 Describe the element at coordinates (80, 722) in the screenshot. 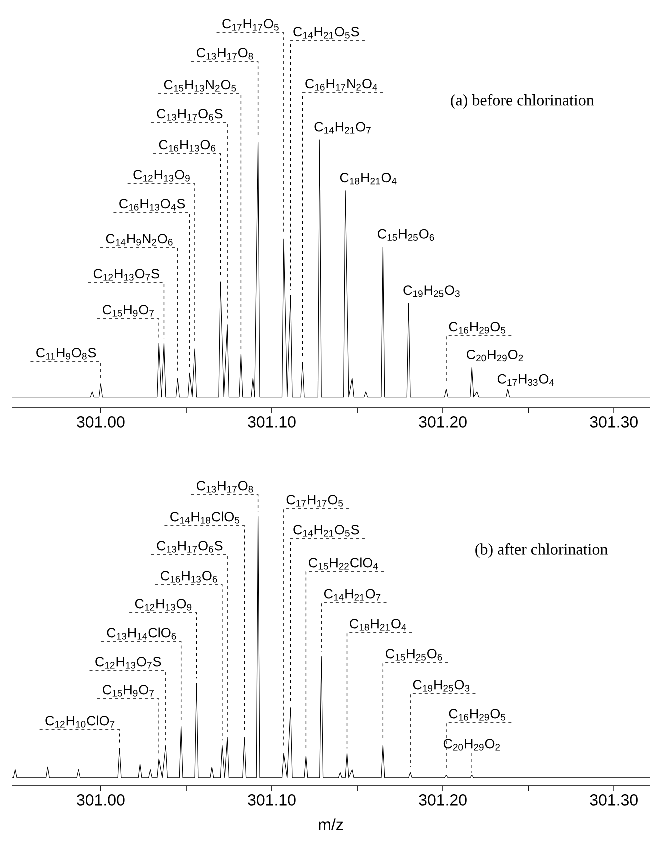

I see `annotation: C$_{12}$H$_{10}$ClO$_{7}$` at that location.